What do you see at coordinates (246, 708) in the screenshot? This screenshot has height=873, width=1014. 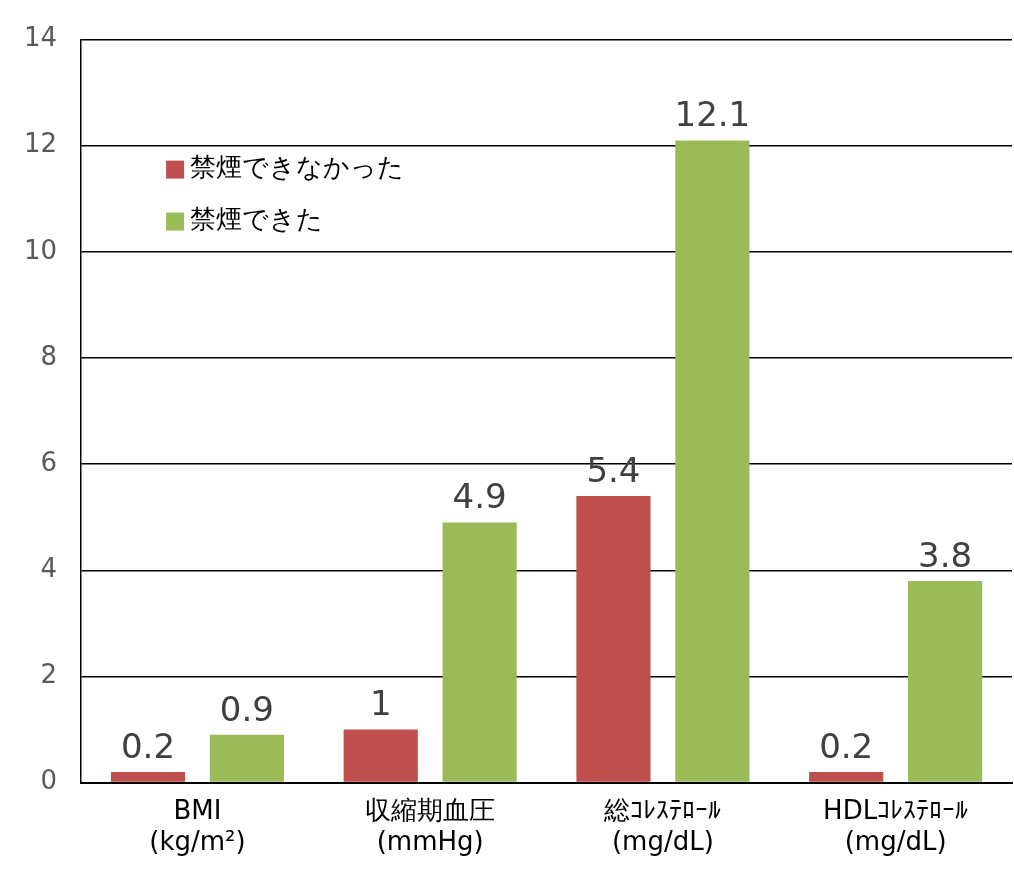 I see `data-label: 0.9` at bounding box center [246, 708].